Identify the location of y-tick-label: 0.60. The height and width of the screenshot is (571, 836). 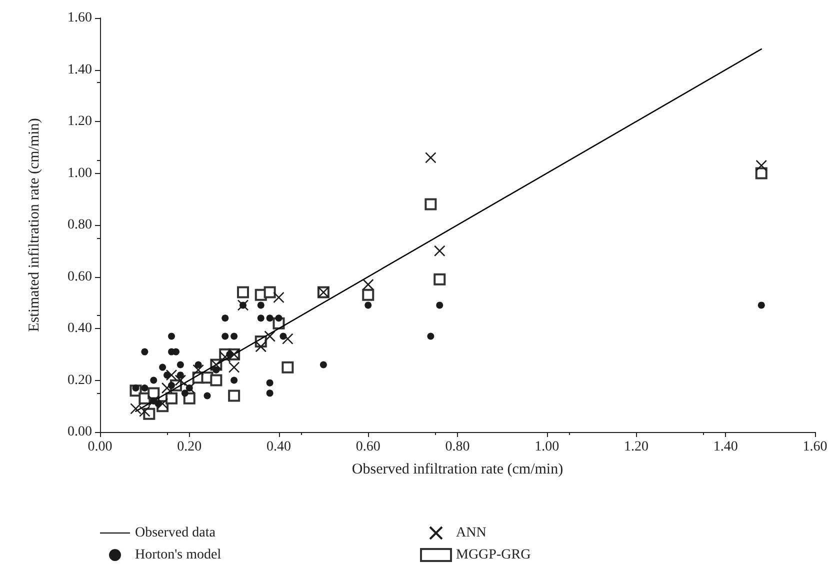
(80, 276).